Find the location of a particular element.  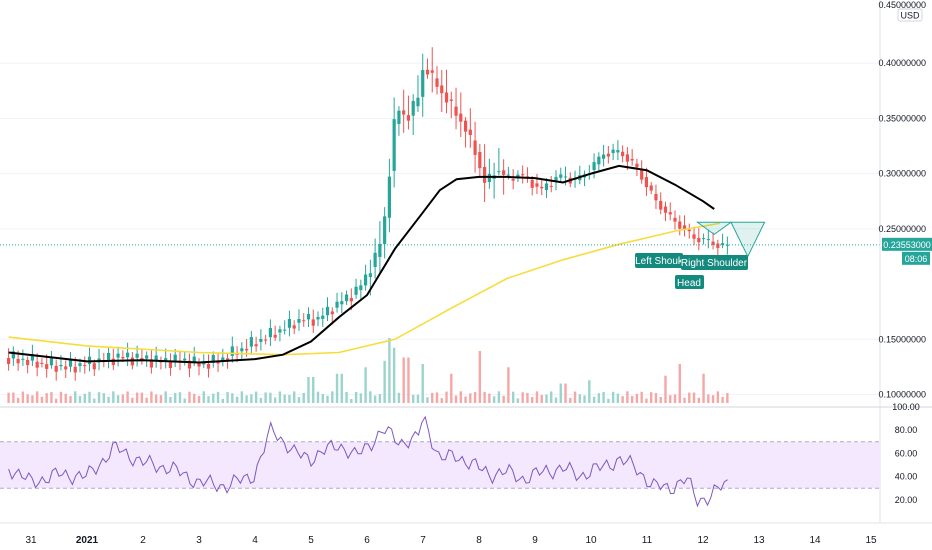

left-shoulder-label: Left Shouk is located at coordinates (659, 260).